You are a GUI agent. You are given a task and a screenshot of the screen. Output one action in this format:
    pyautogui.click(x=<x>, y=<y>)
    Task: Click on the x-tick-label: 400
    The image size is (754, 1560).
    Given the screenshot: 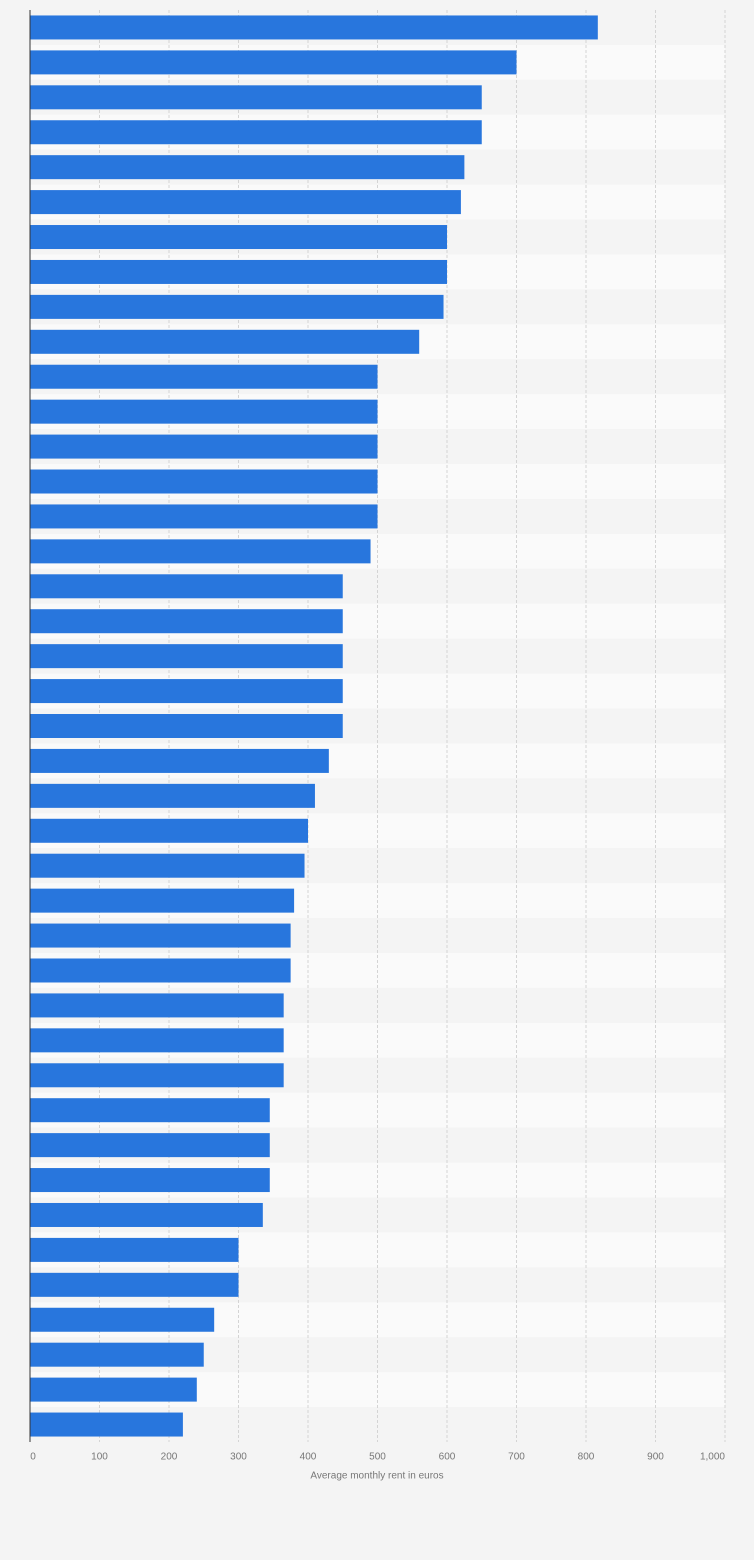 What is the action you would take?
    pyautogui.click(x=308, y=1457)
    